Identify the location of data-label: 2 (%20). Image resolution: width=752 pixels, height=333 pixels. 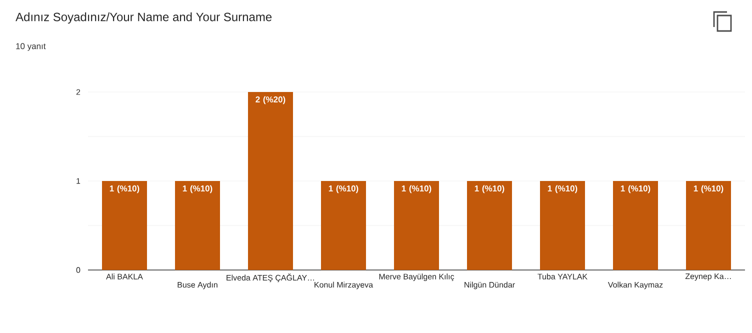
(271, 100).